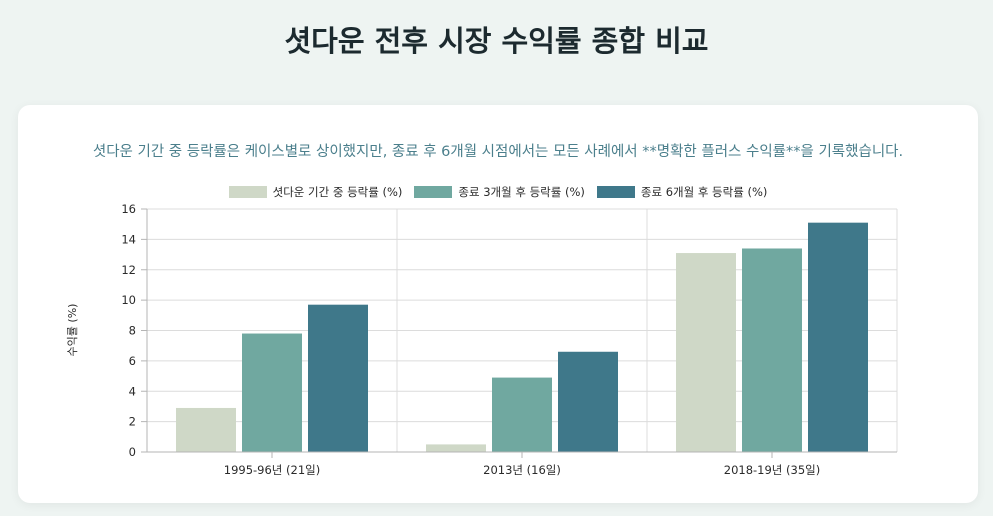 The image size is (993, 516). I want to click on y-tick-label: 6, so click(132, 361).